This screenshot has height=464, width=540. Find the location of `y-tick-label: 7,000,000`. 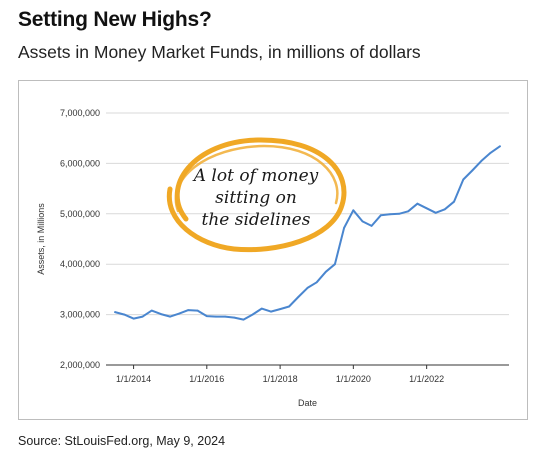

y-tick-label: 7,000,000 is located at coordinates (80, 113).